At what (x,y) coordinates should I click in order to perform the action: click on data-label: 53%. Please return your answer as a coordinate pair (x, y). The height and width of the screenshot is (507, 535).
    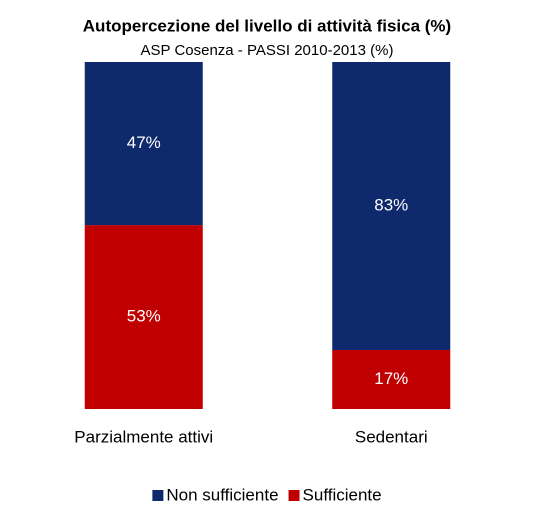
    Looking at the image, I should click on (144, 316).